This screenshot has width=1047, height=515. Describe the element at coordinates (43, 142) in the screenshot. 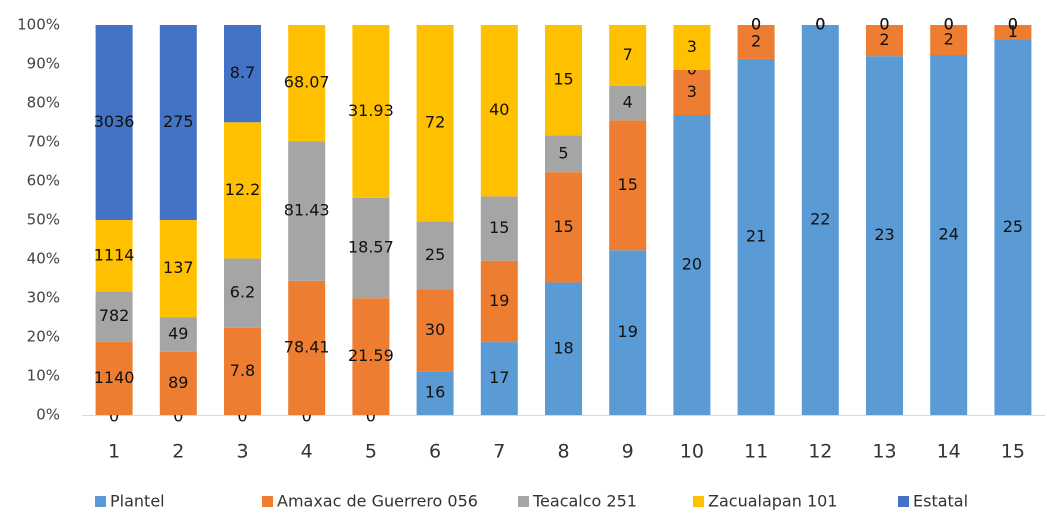

I see `y-tick-label: 70%` at that location.